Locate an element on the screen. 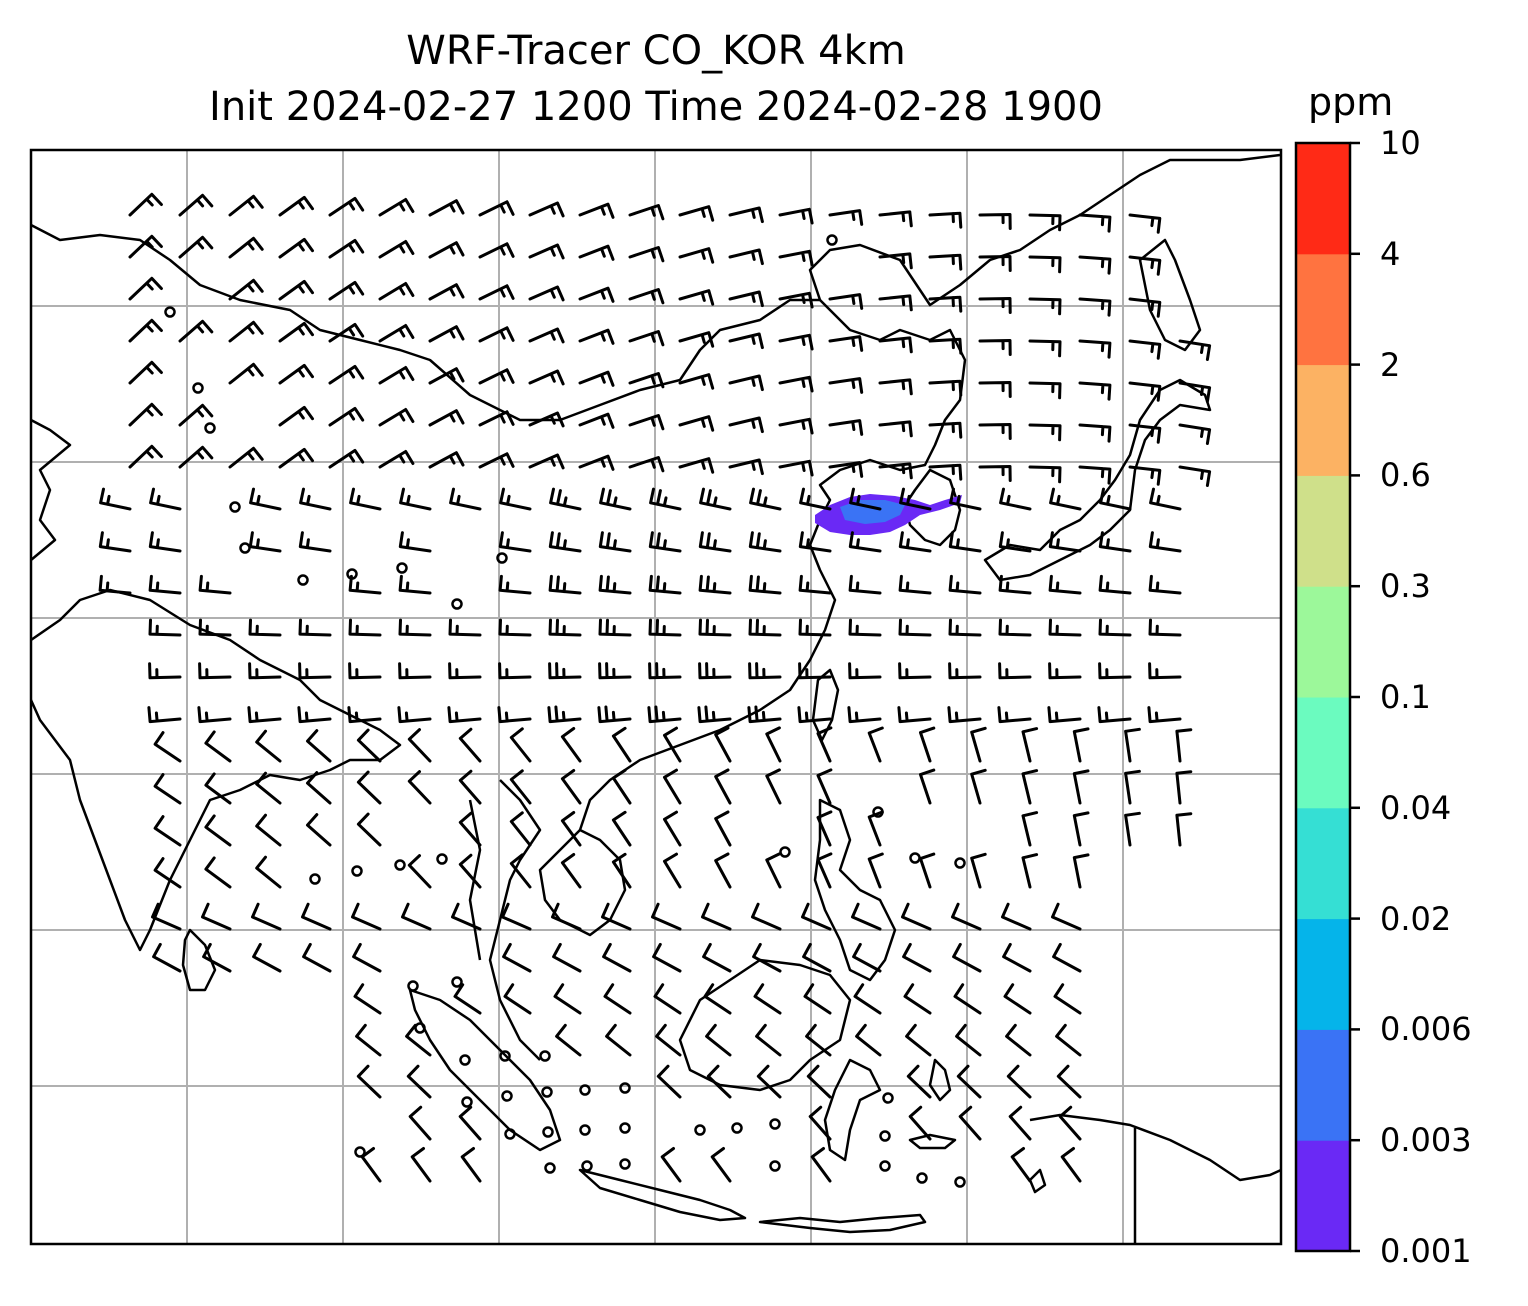  colorbar-segment is located at coordinates (1323, 531).